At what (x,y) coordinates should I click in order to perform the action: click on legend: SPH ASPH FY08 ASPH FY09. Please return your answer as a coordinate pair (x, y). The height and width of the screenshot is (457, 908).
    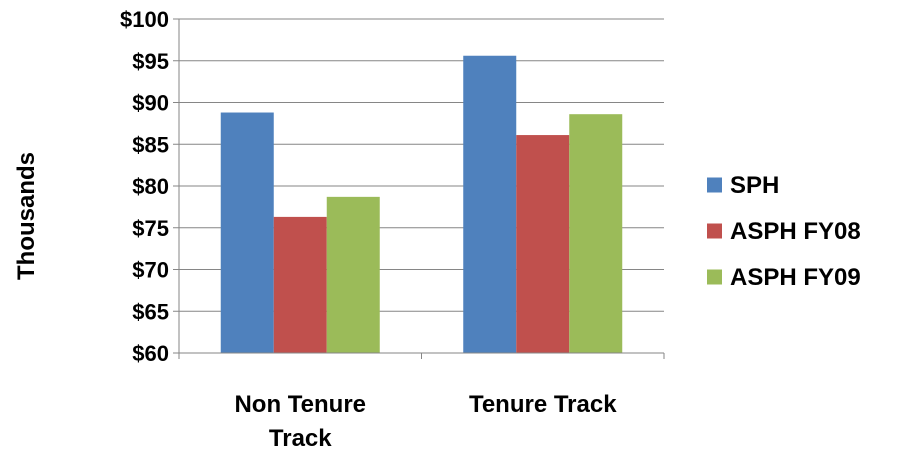
    Looking at the image, I should click on (784, 231).